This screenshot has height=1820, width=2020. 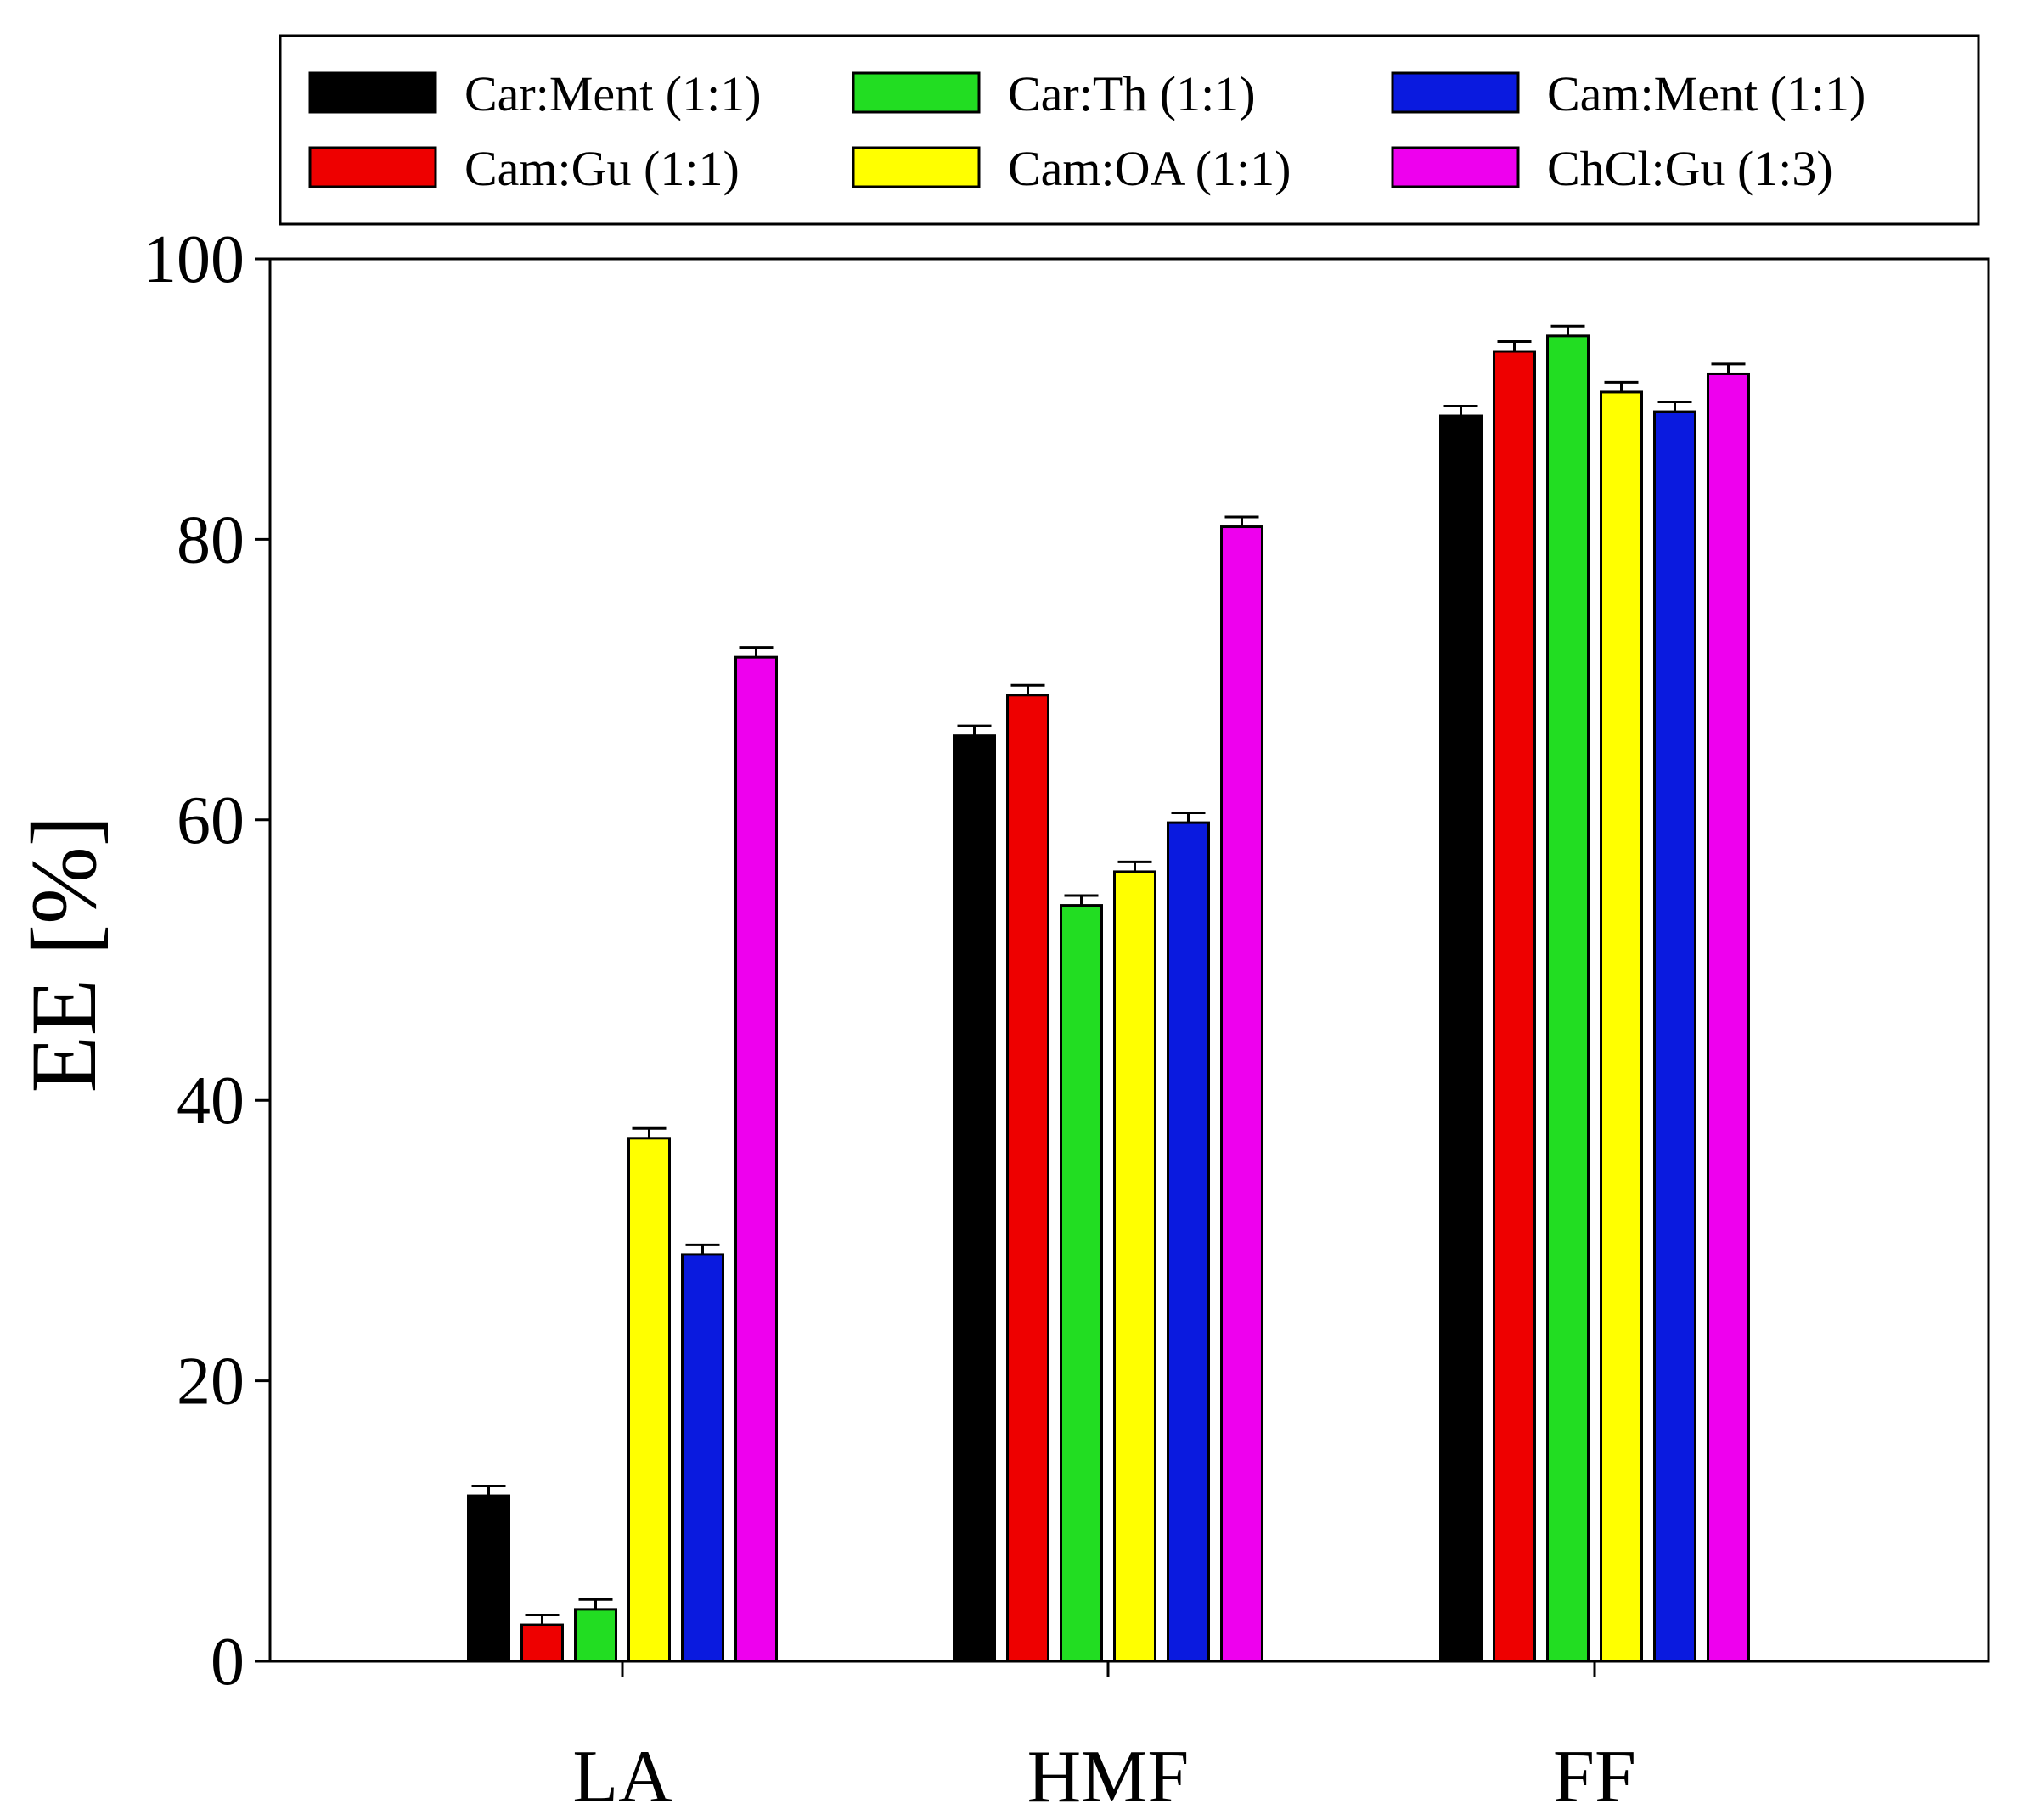 I want to click on legend-box, so click(x=1129, y=130).